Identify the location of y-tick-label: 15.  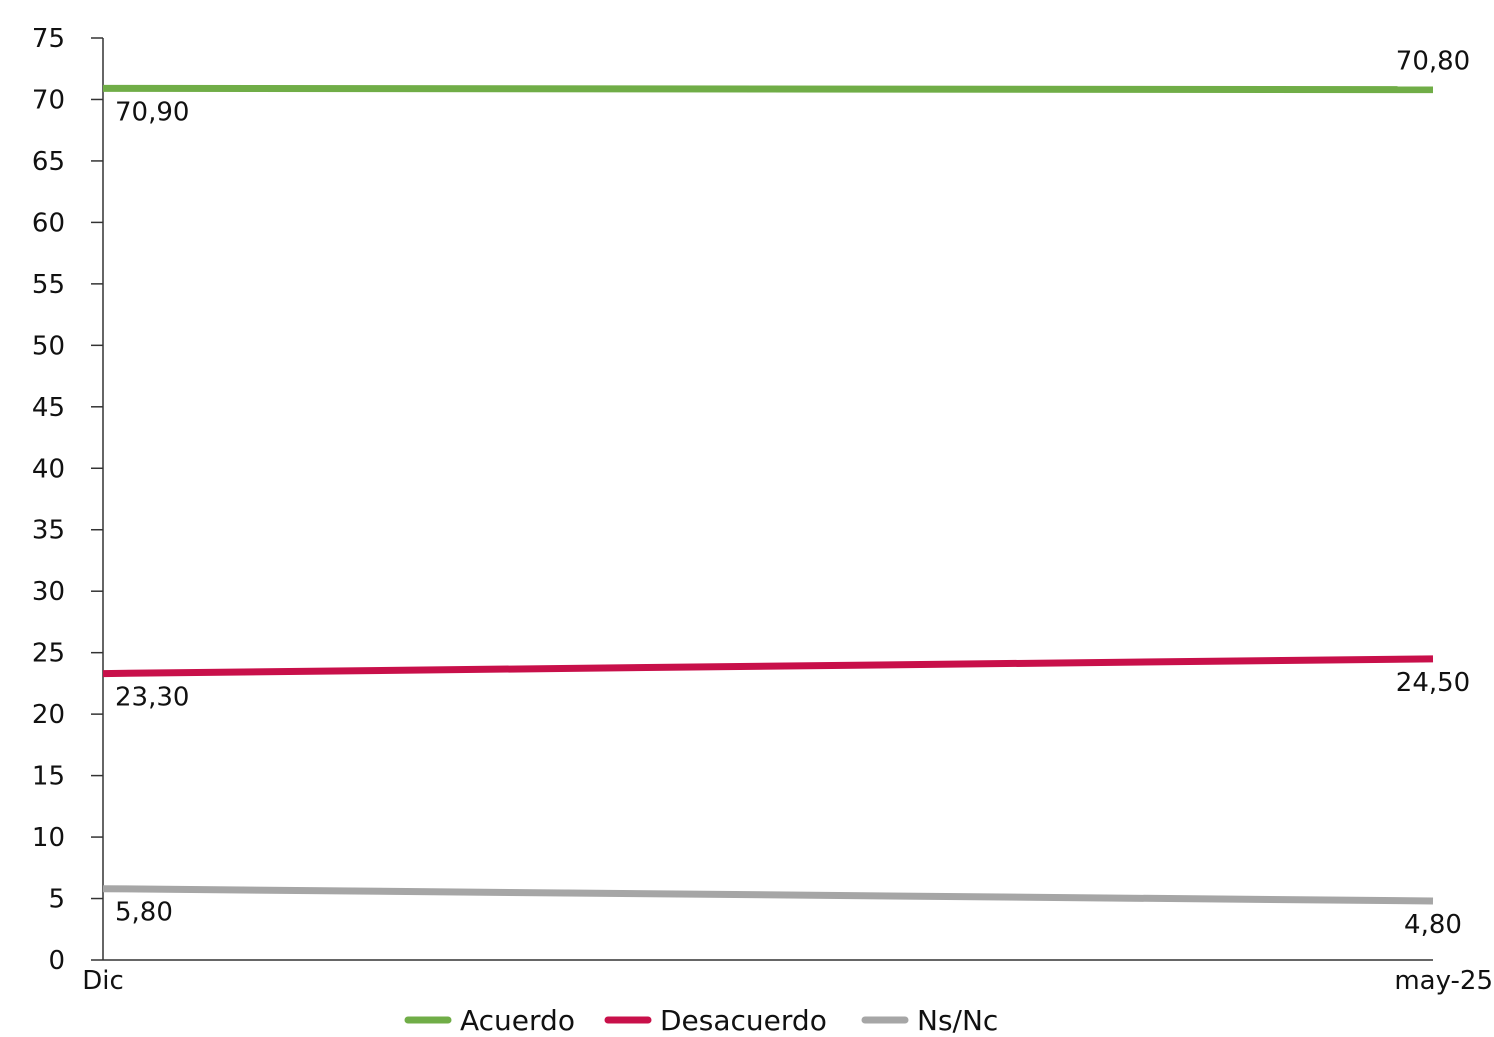
(48, 777).